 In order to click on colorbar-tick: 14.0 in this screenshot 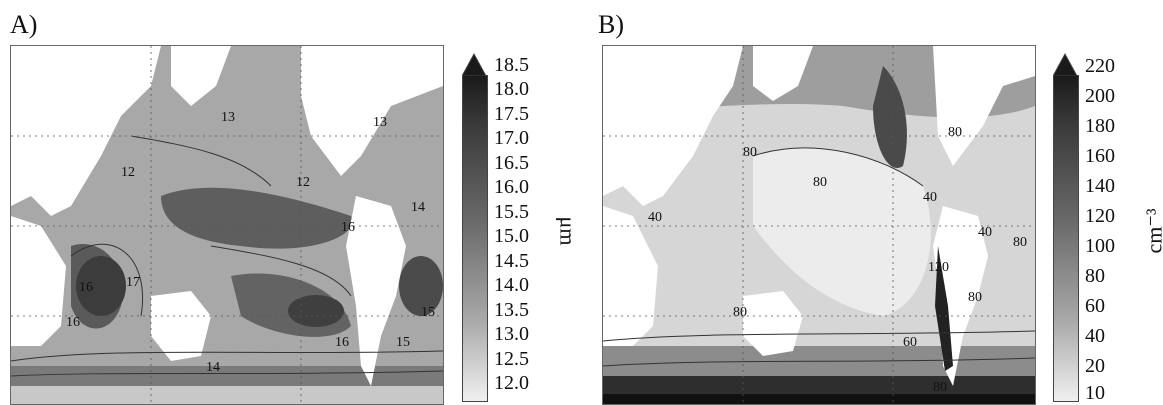, I will do `click(511, 285)`.